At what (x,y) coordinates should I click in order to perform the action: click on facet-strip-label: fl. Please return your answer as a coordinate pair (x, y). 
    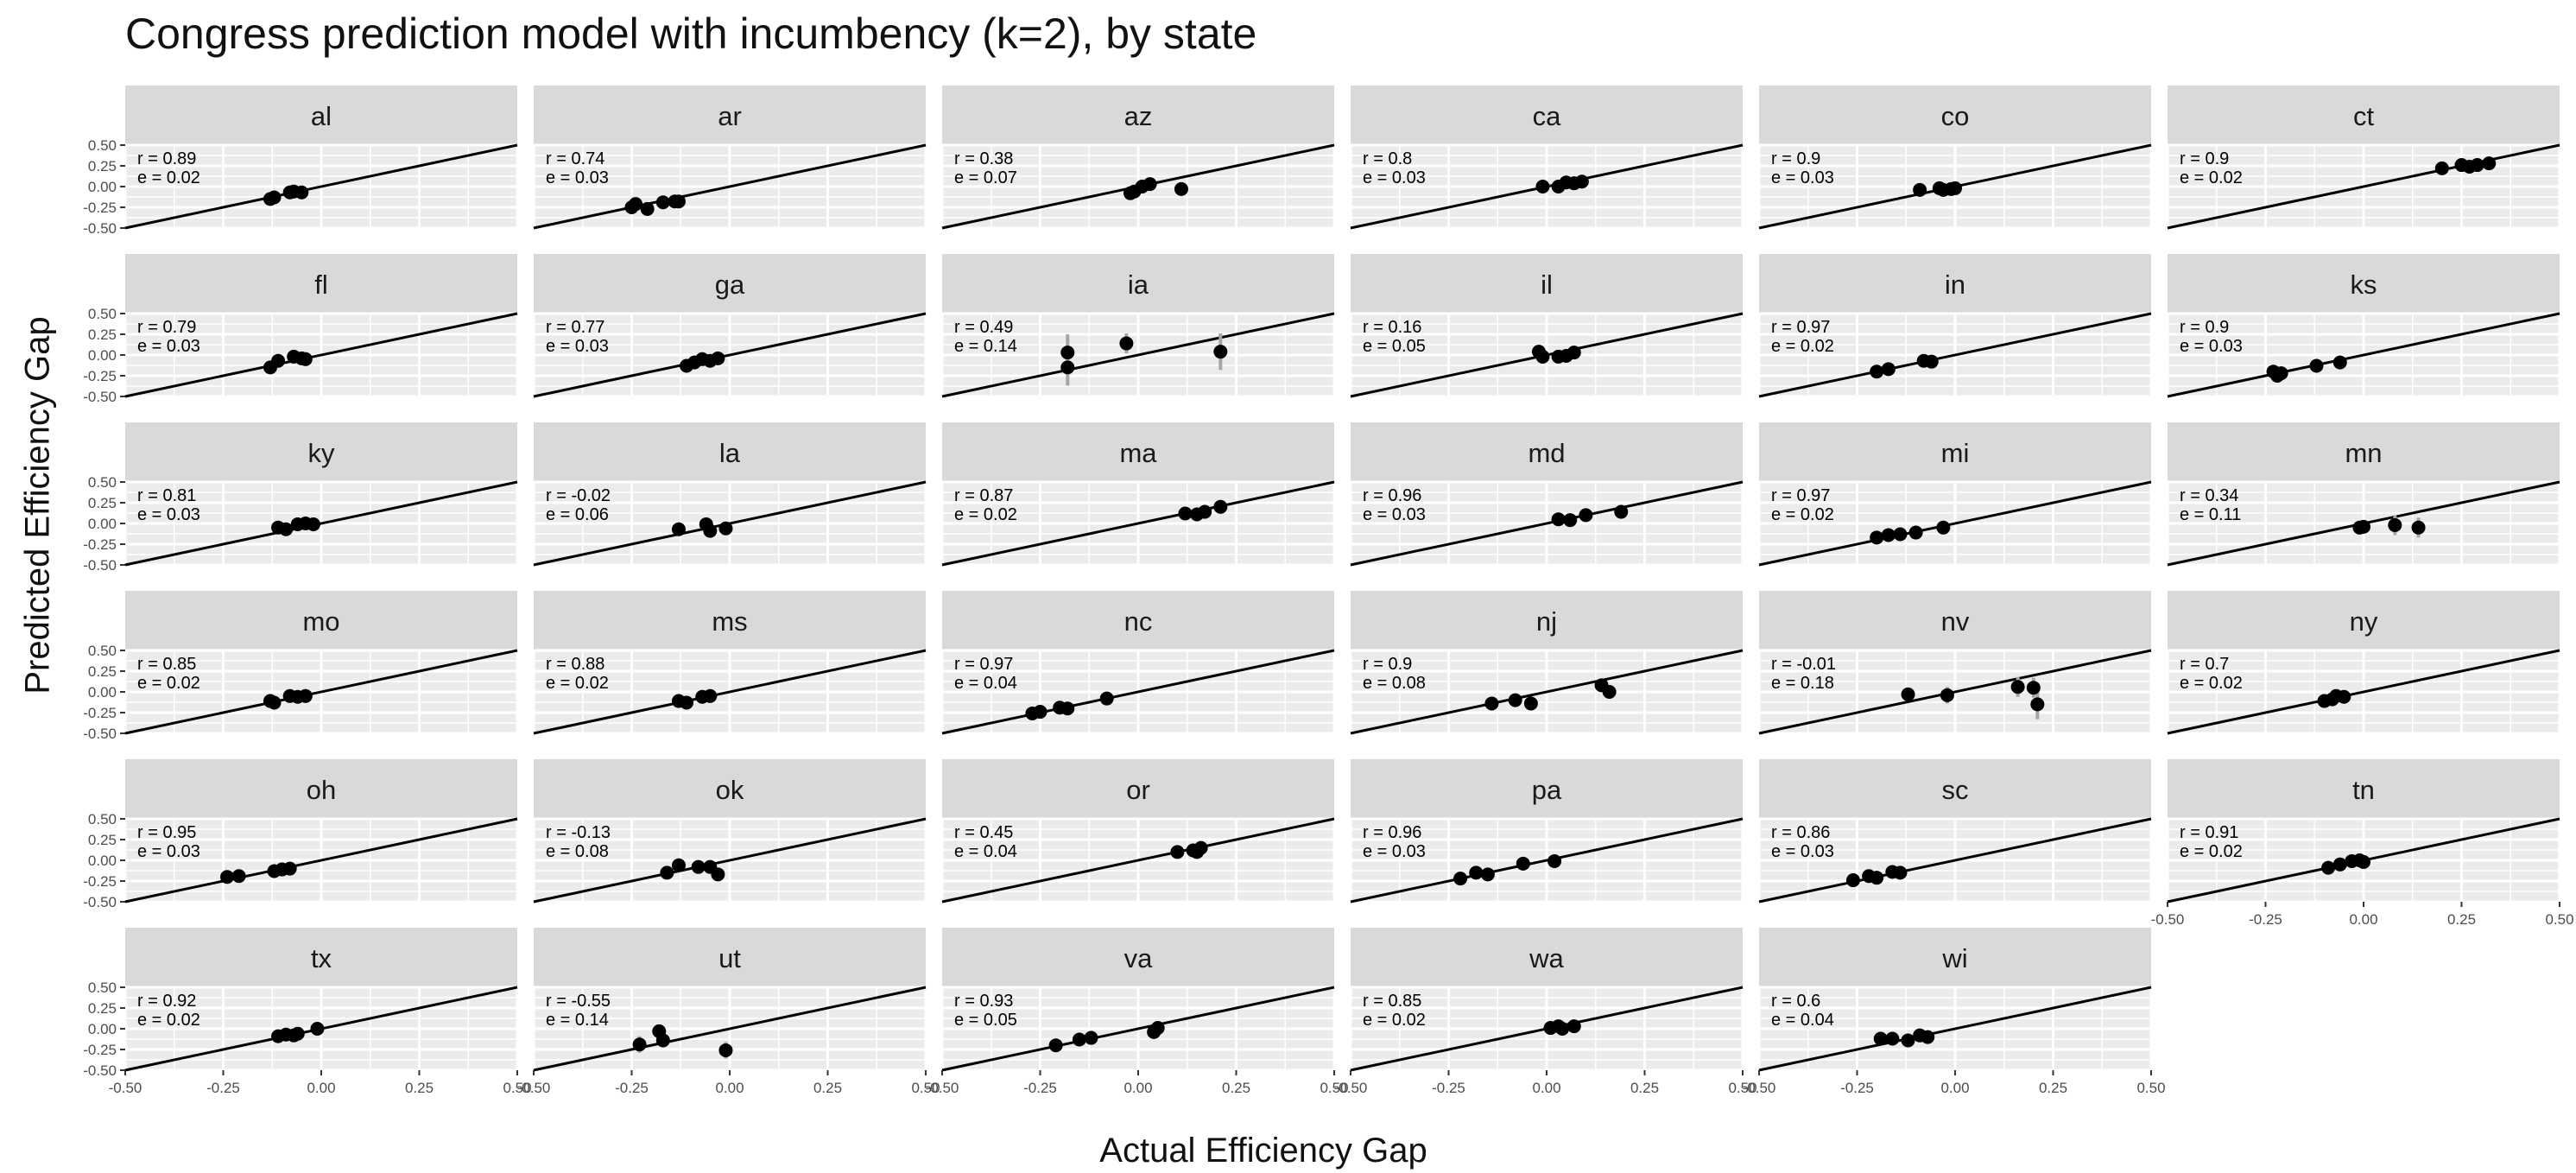
    Looking at the image, I should click on (321, 285).